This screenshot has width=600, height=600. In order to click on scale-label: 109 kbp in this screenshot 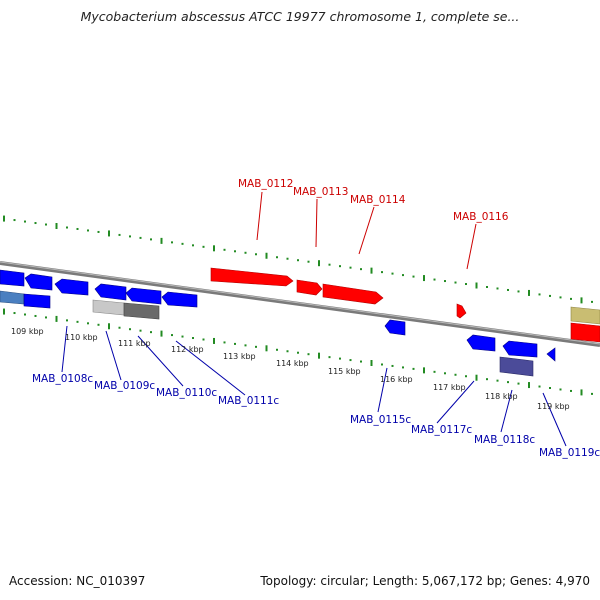, I will do `click(27, 331)`.